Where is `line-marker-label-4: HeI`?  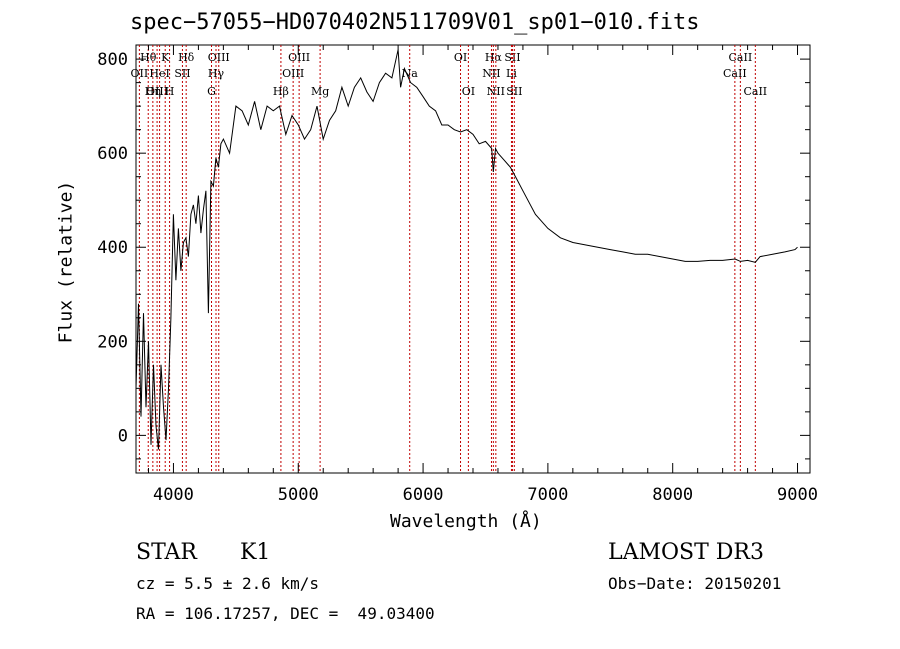
line-marker-label-4: HeI is located at coordinates (159, 73).